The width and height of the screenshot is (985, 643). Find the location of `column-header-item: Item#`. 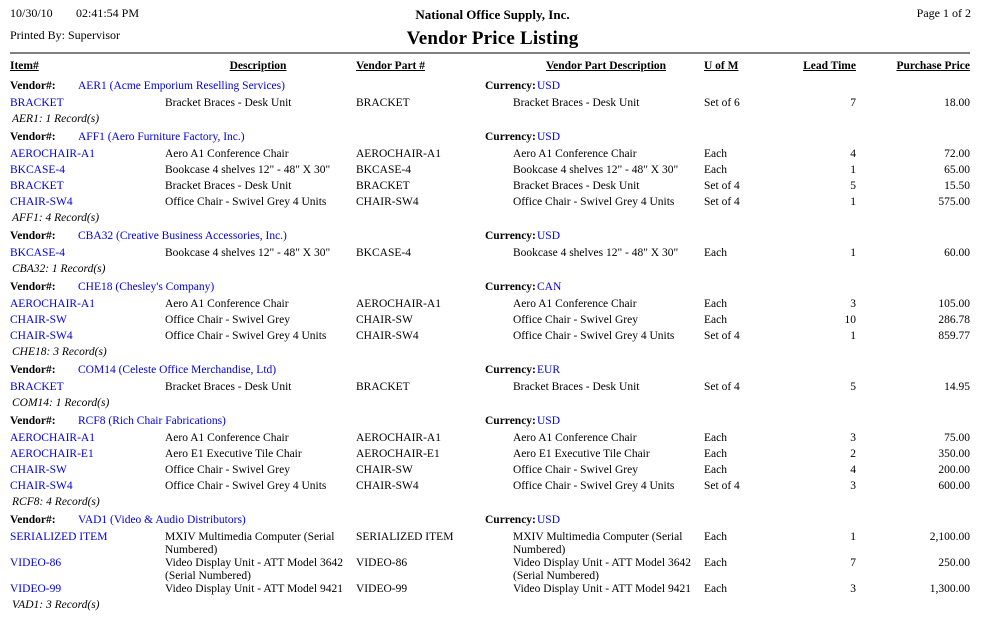

column-header-item: Item# is located at coordinates (24, 66).